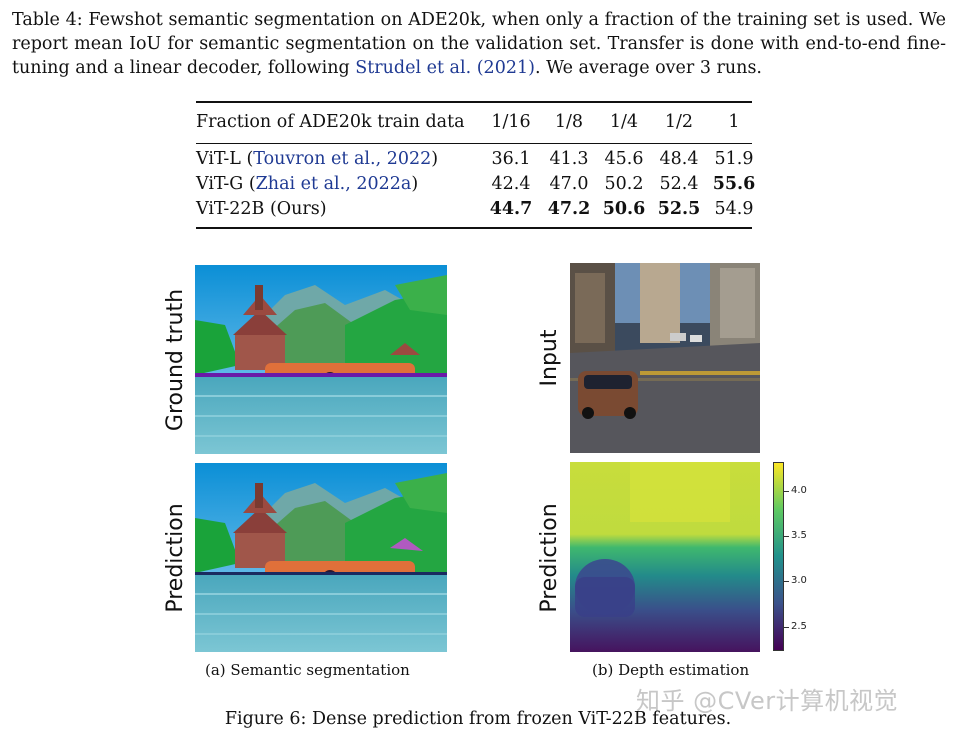 The image size is (956, 738). What do you see at coordinates (569, 209) in the screenshot?
I see `value-cell-best: 47.2` at bounding box center [569, 209].